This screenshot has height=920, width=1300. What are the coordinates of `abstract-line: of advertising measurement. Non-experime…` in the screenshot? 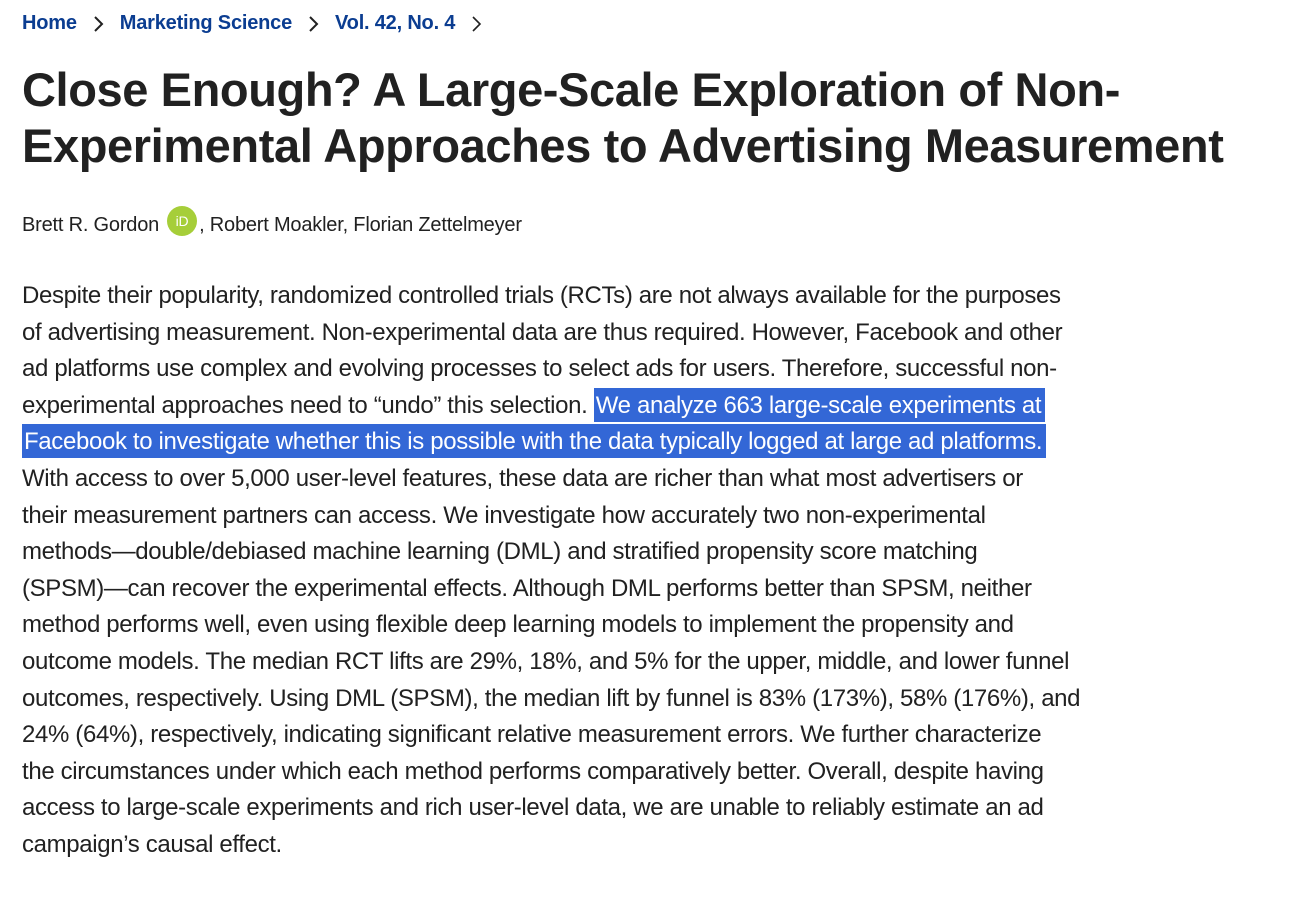 It's located at (551, 333).